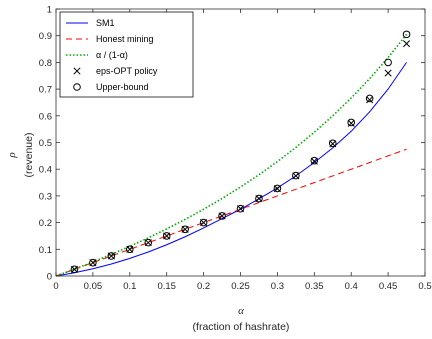  What do you see at coordinates (112, 55) in the screenshot?
I see `legend-label-1: α / (1-α)` at bounding box center [112, 55].